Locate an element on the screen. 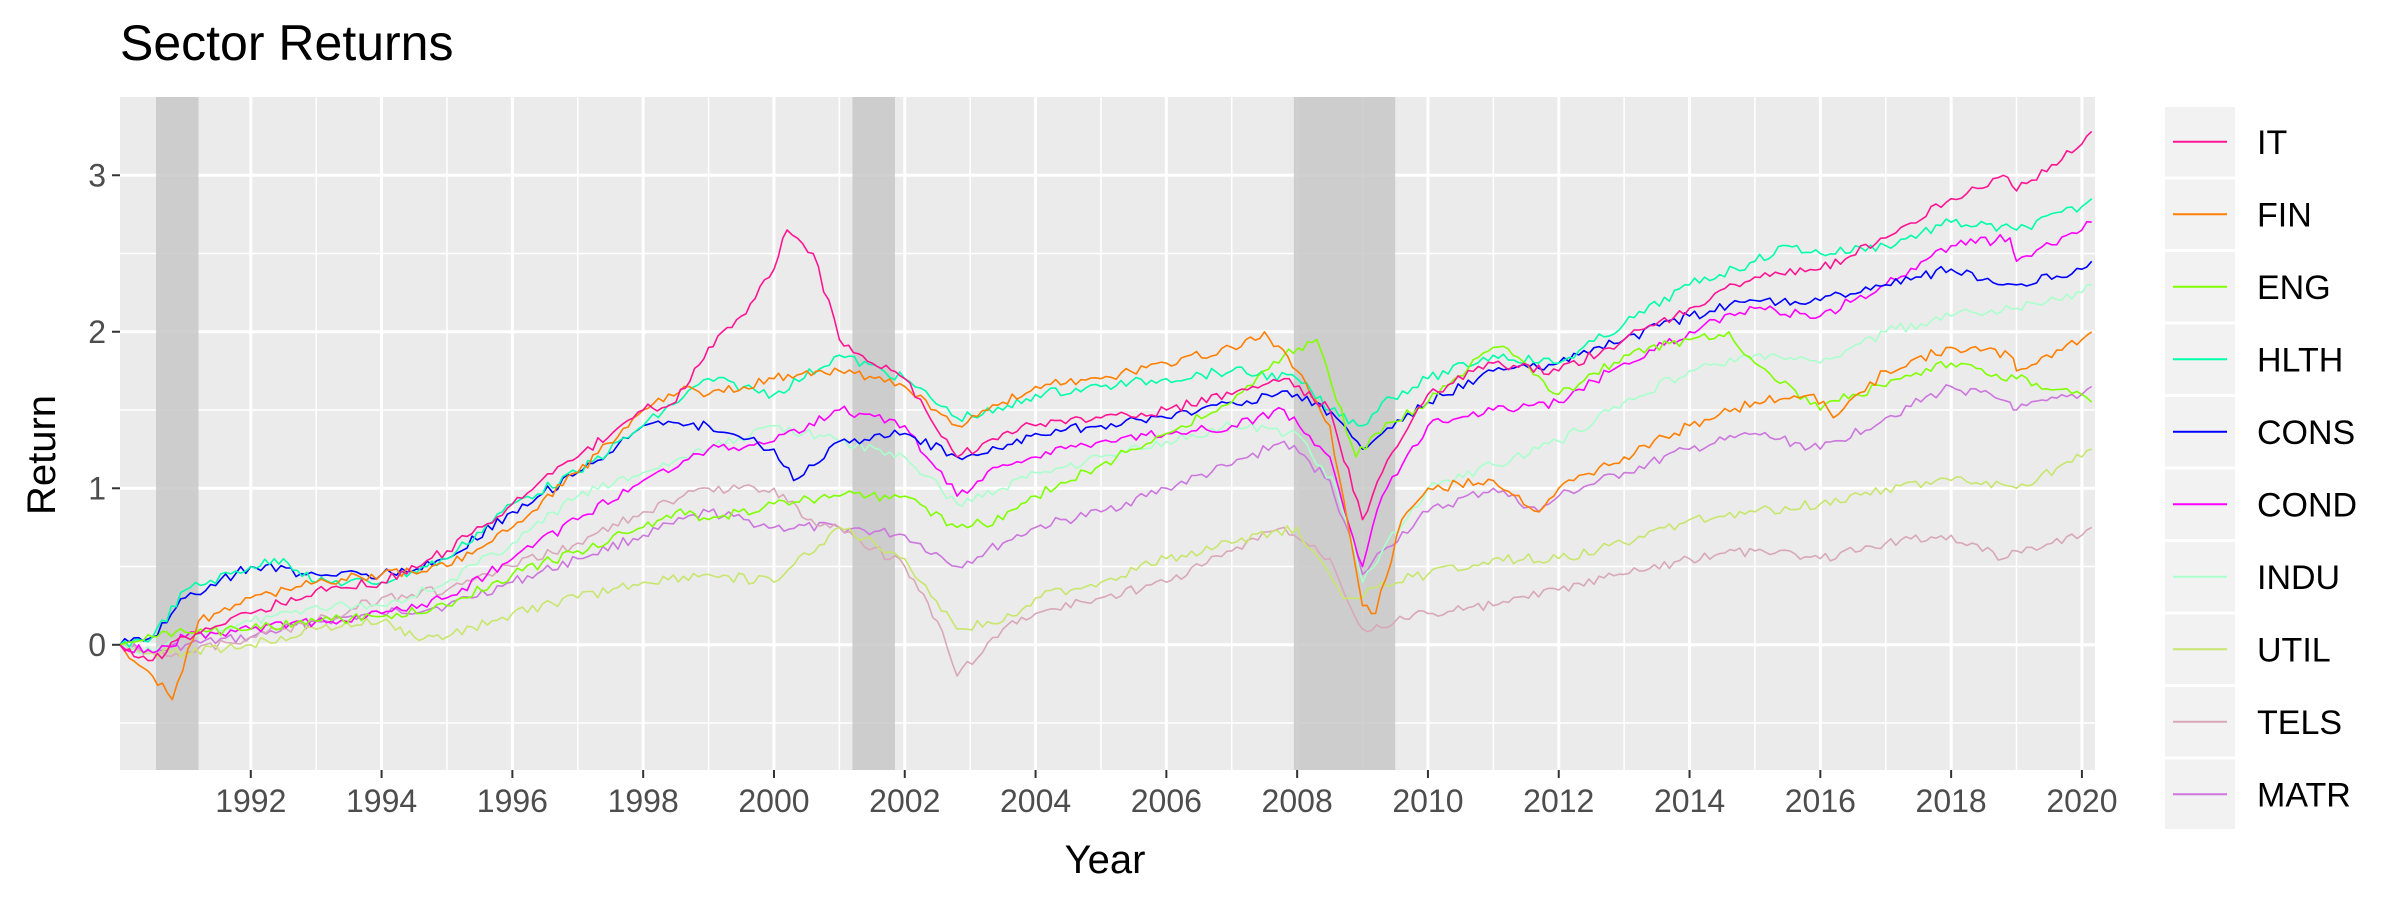  x-tick-label: 2012 is located at coordinates (1558, 801).